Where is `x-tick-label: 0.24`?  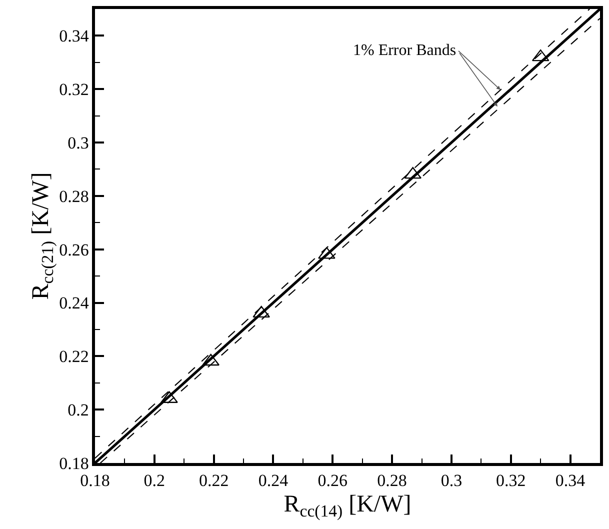
x-tick-label: 0.24 is located at coordinates (273, 480).